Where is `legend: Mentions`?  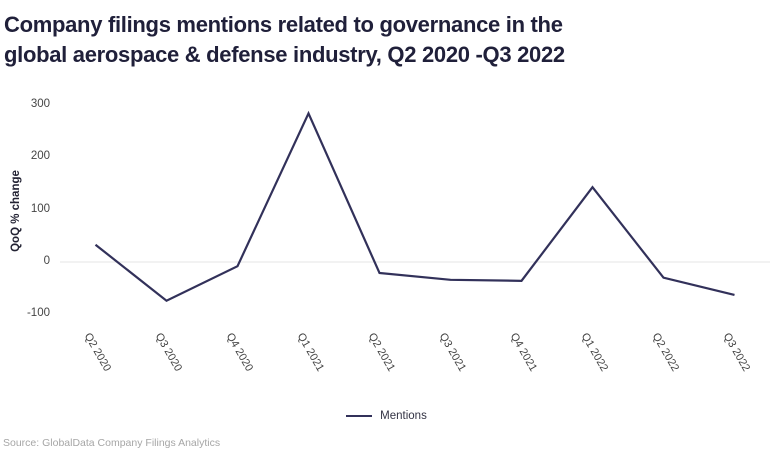
legend: Mentions is located at coordinates (386, 416).